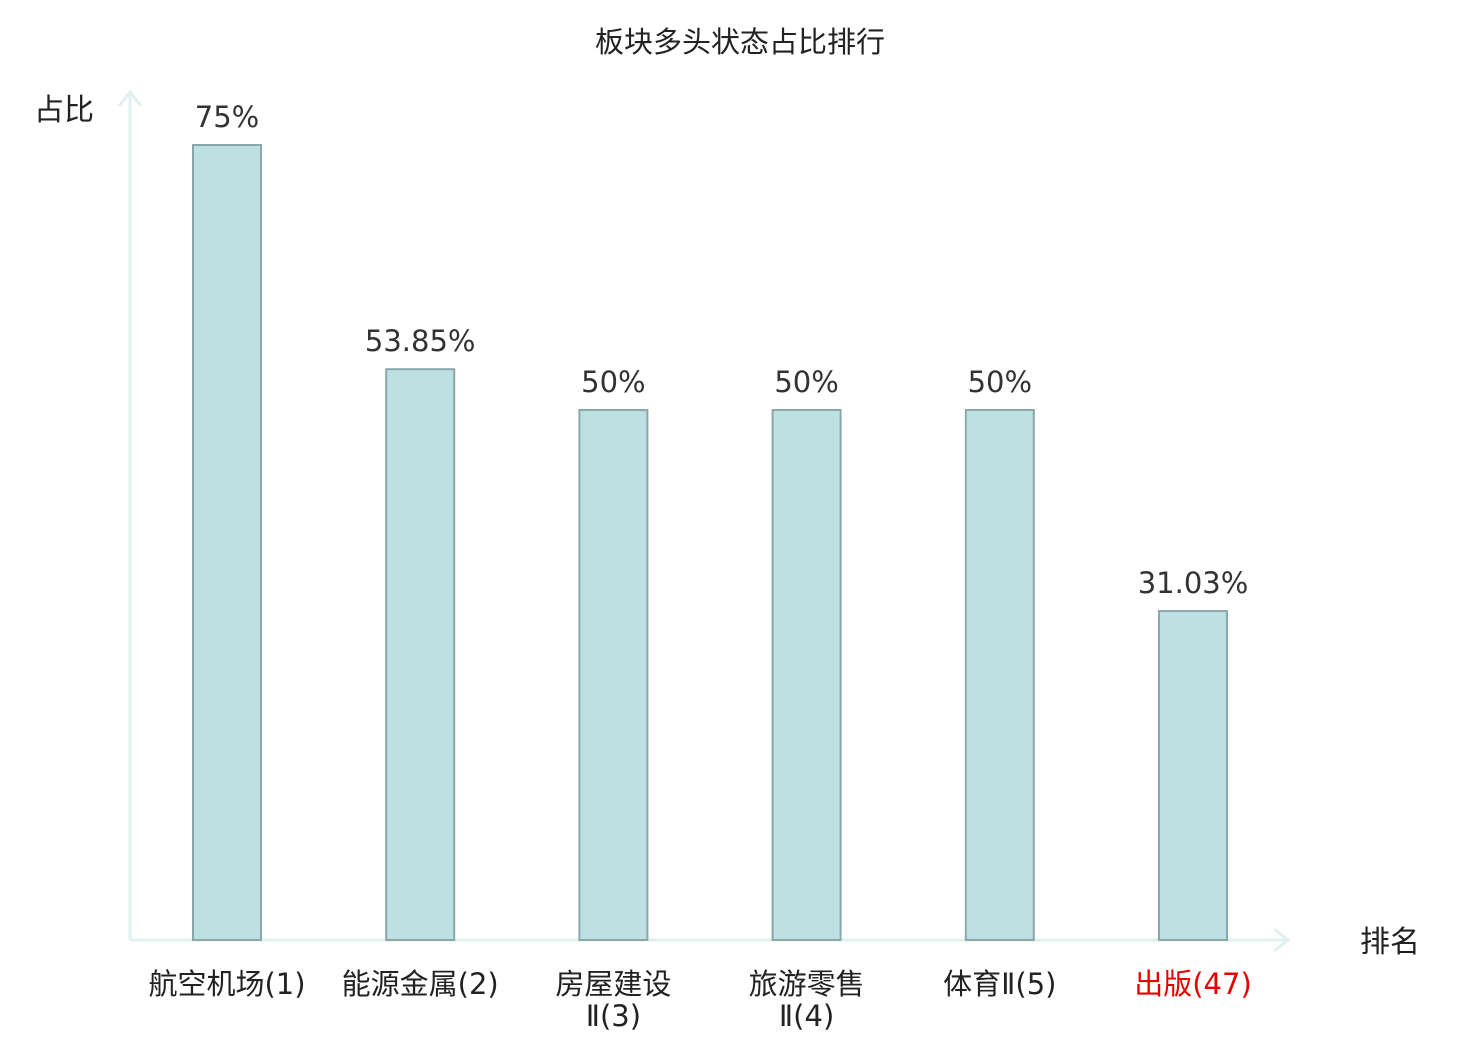 This screenshot has height=1040, width=1480. I want to click on x-axis-label: 排名, so click(1390, 942).